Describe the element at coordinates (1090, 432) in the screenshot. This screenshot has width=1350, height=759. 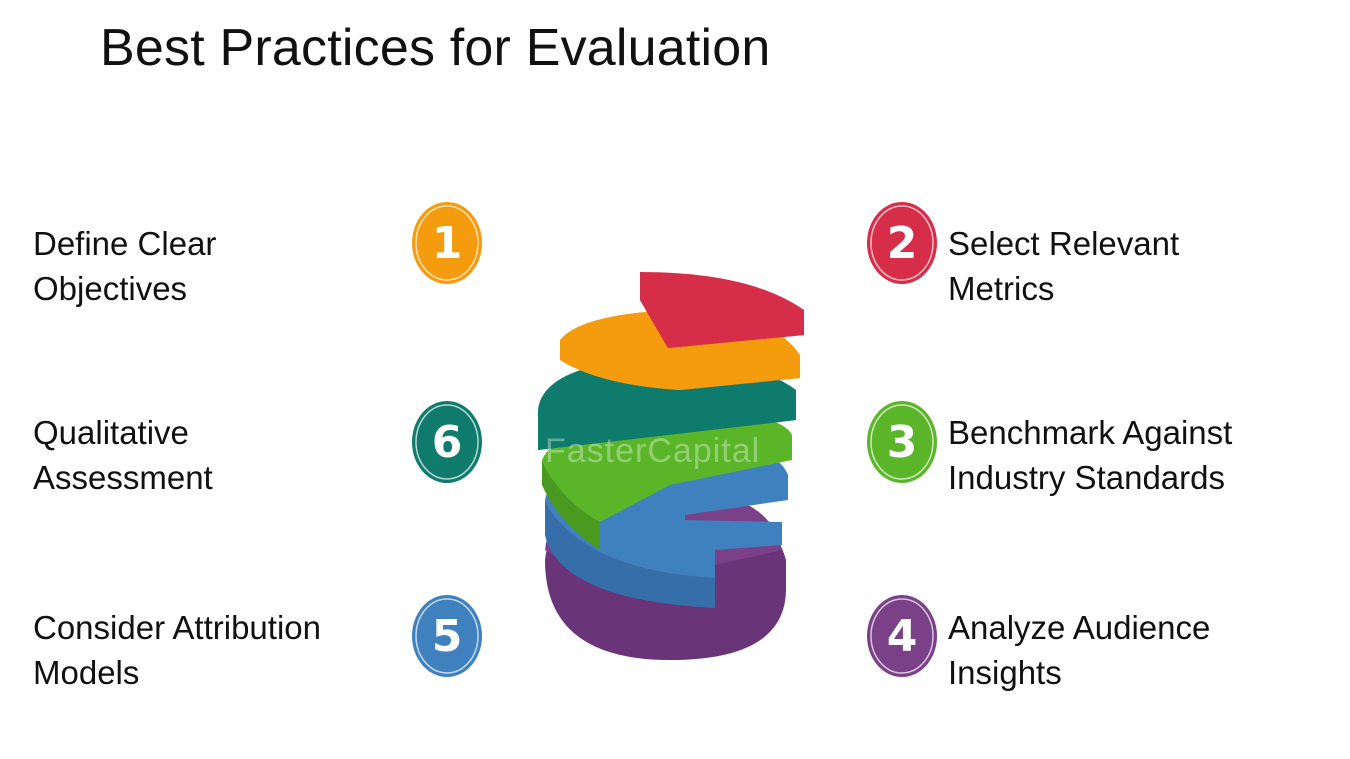
I see `item-3-line1: Benchmark Against` at that location.